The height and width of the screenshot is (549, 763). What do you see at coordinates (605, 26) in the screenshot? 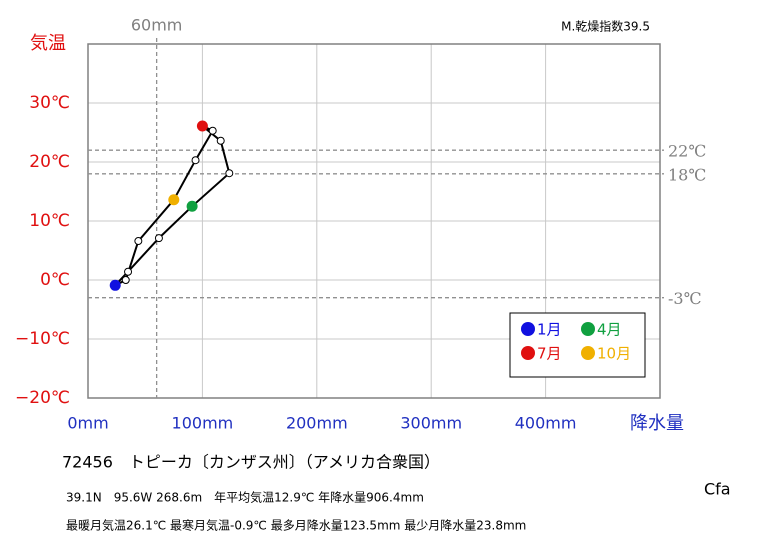
I see `dryness-index: M.乾燥指数39.5` at bounding box center [605, 26].